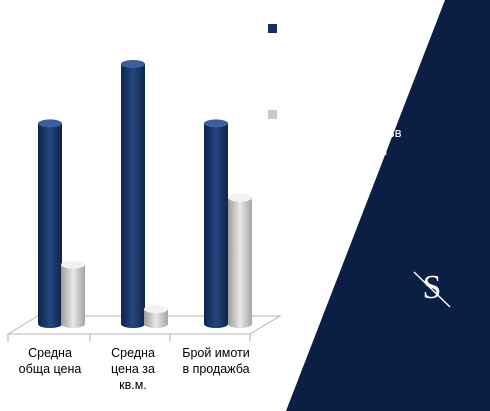 The image size is (490, 411). I want to click on logo-letter: S, so click(432, 287).